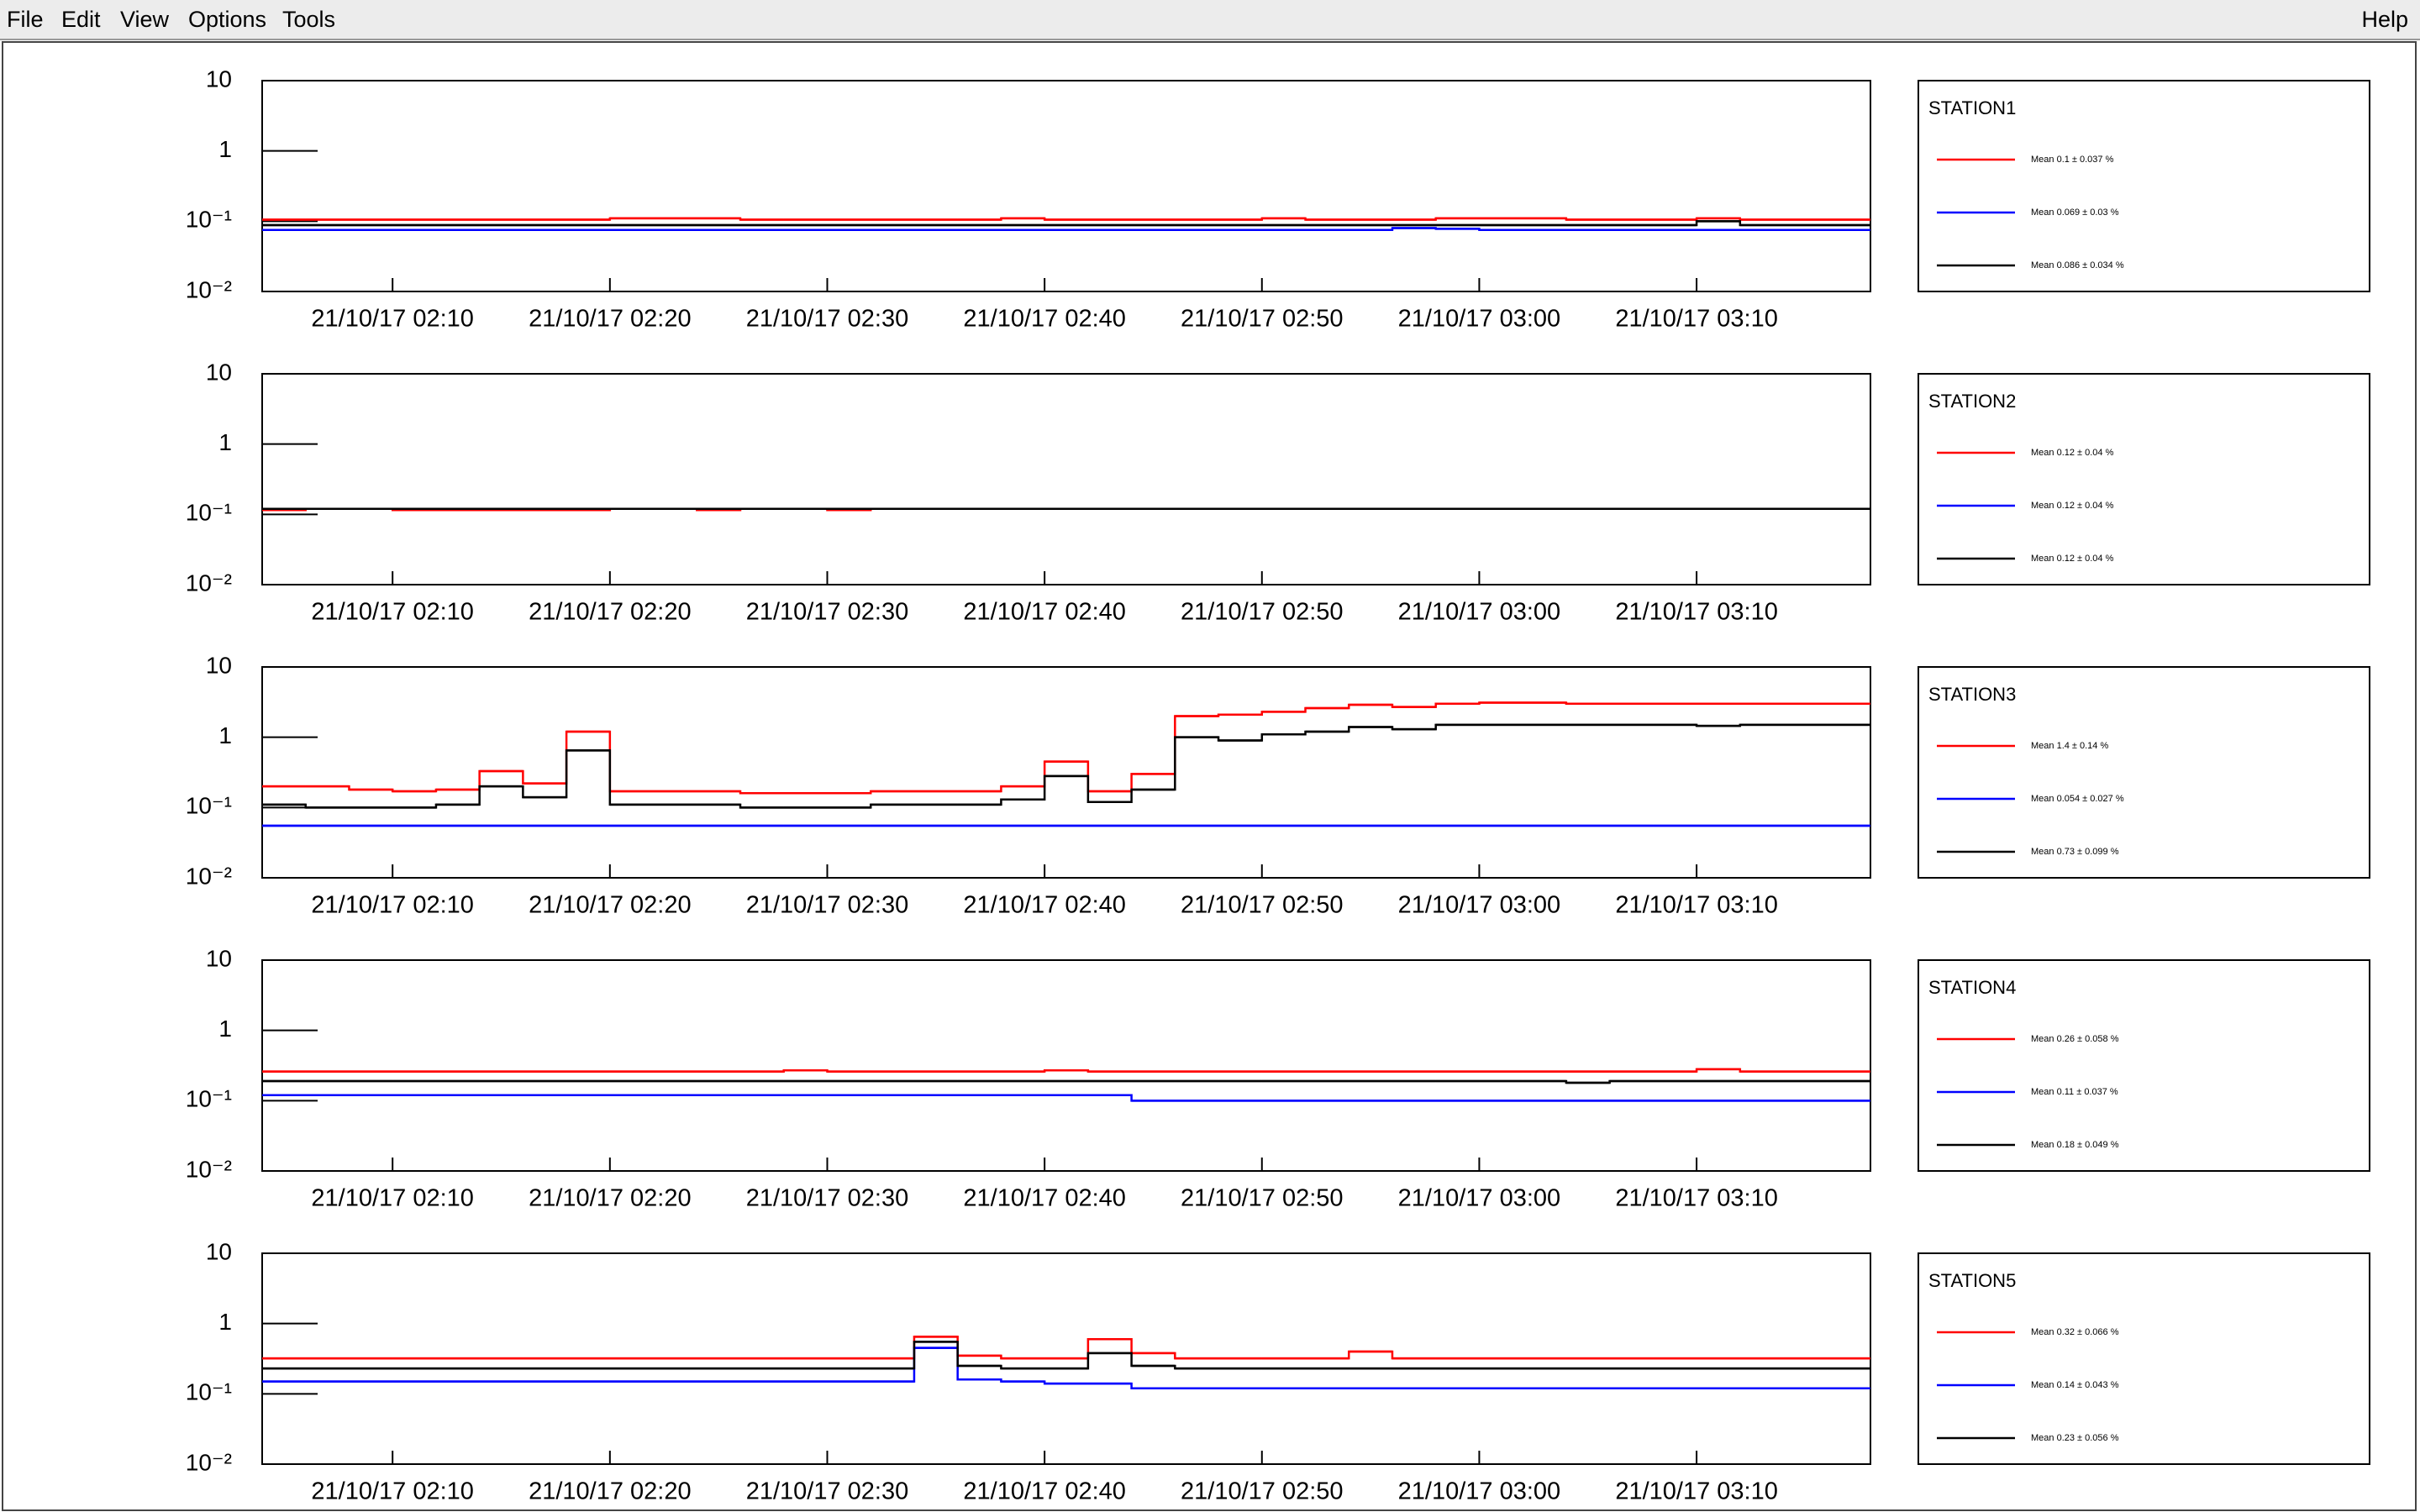 The image size is (2420, 1512). What do you see at coordinates (2075, 212) in the screenshot?
I see `legend-entry: Mean 0.069 ± 0.03 %` at bounding box center [2075, 212].